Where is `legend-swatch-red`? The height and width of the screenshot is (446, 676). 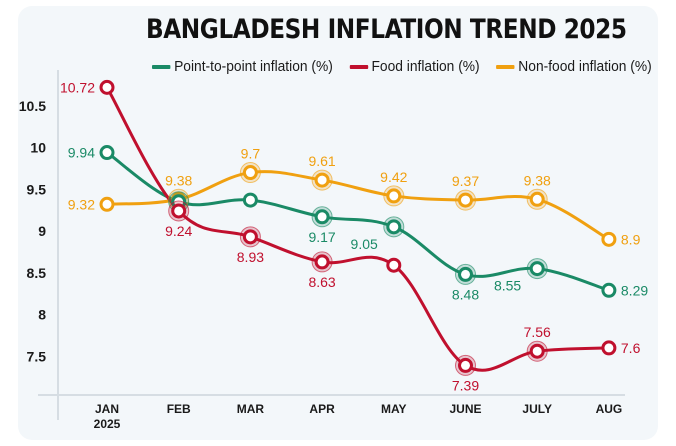 legend-swatch-red is located at coordinates (358, 66).